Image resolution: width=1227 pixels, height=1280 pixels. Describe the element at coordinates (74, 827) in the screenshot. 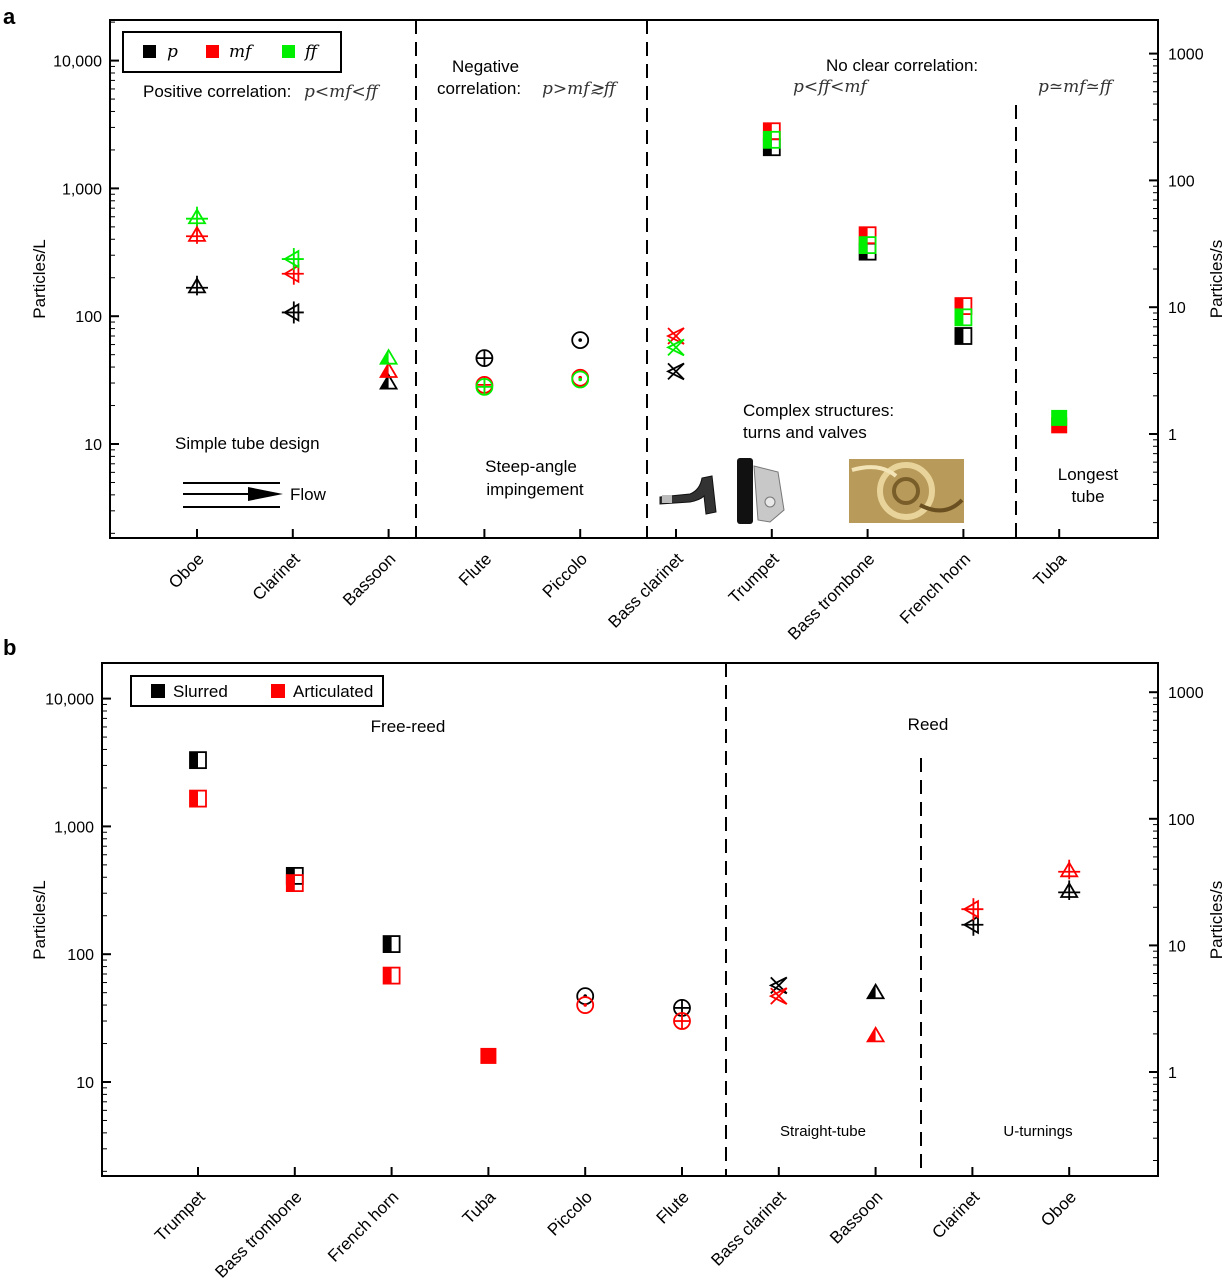

I see `y-tick-label-b-2: 1,000` at that location.